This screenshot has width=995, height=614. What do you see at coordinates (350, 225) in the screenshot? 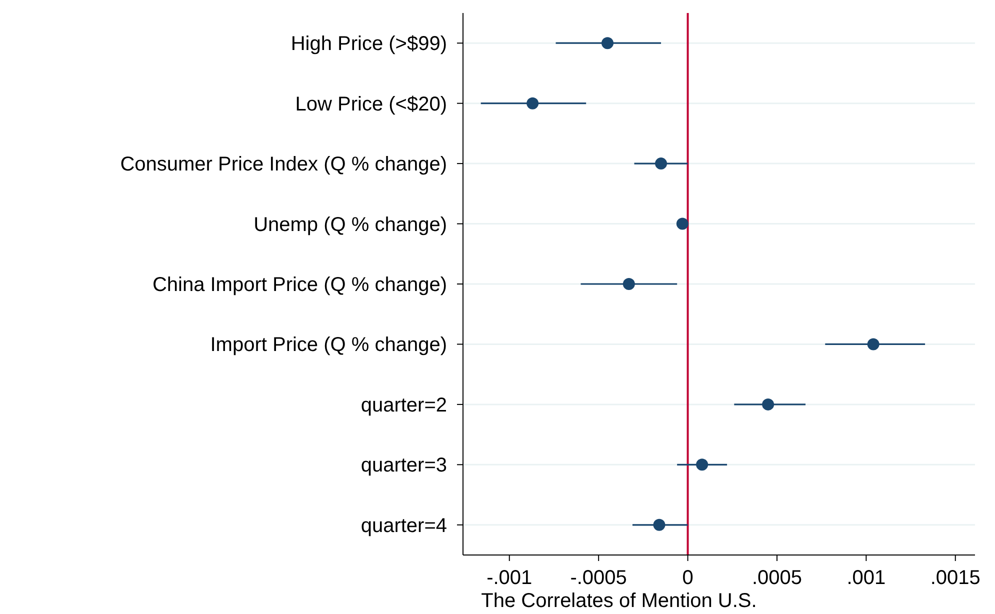
I see `y-tick-label: Unemp (Q % change)` at bounding box center [350, 225].